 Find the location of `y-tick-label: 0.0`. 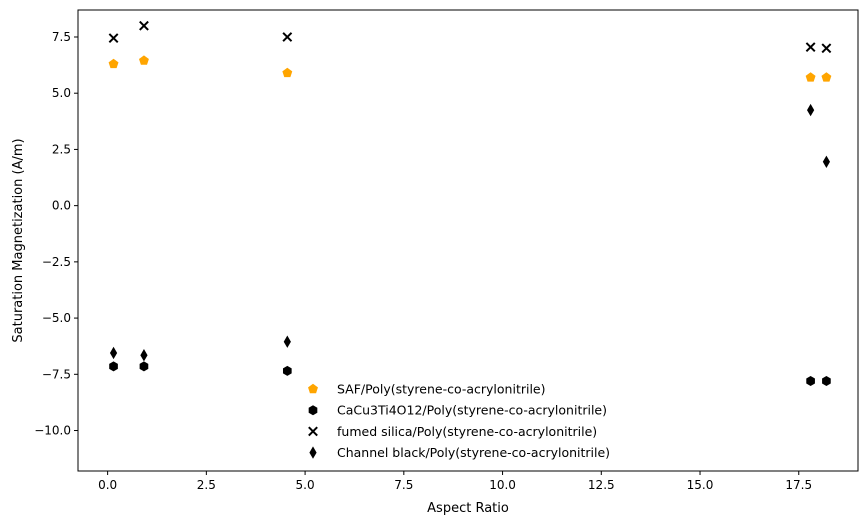

y-tick-label: 0.0 is located at coordinates (61, 206).